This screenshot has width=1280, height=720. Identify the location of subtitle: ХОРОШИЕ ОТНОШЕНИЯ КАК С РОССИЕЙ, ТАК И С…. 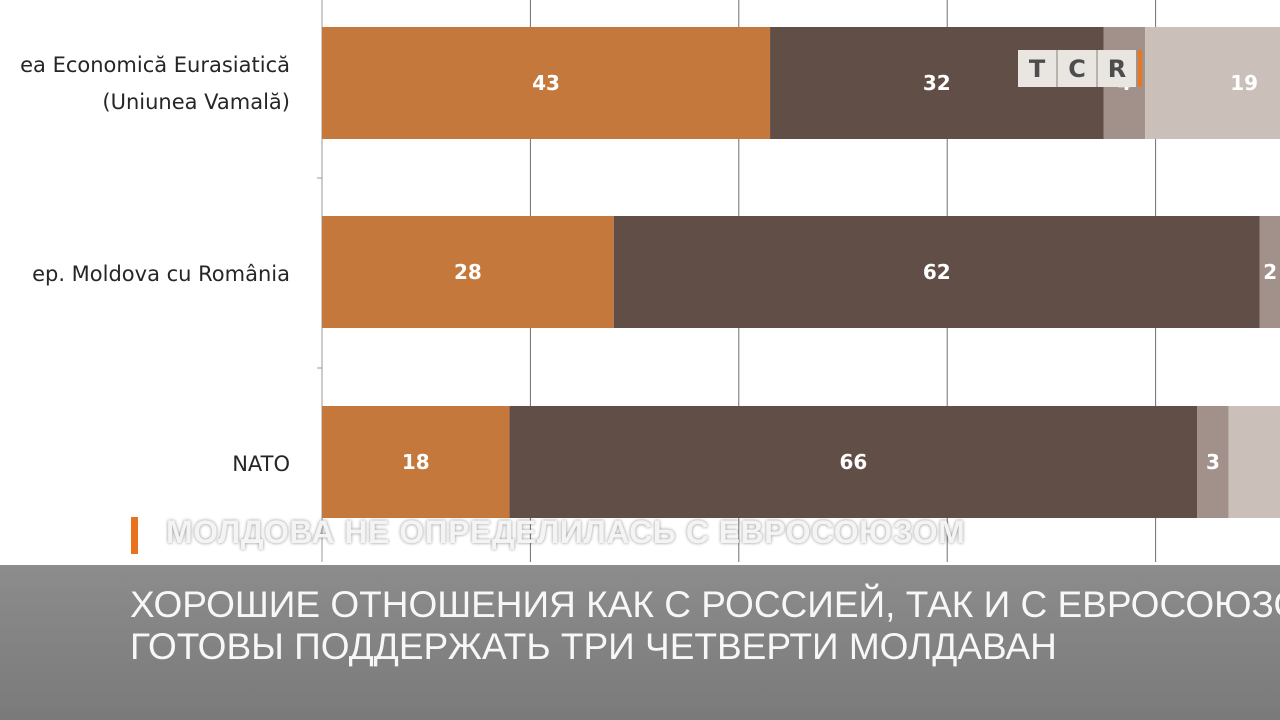
(705, 626).